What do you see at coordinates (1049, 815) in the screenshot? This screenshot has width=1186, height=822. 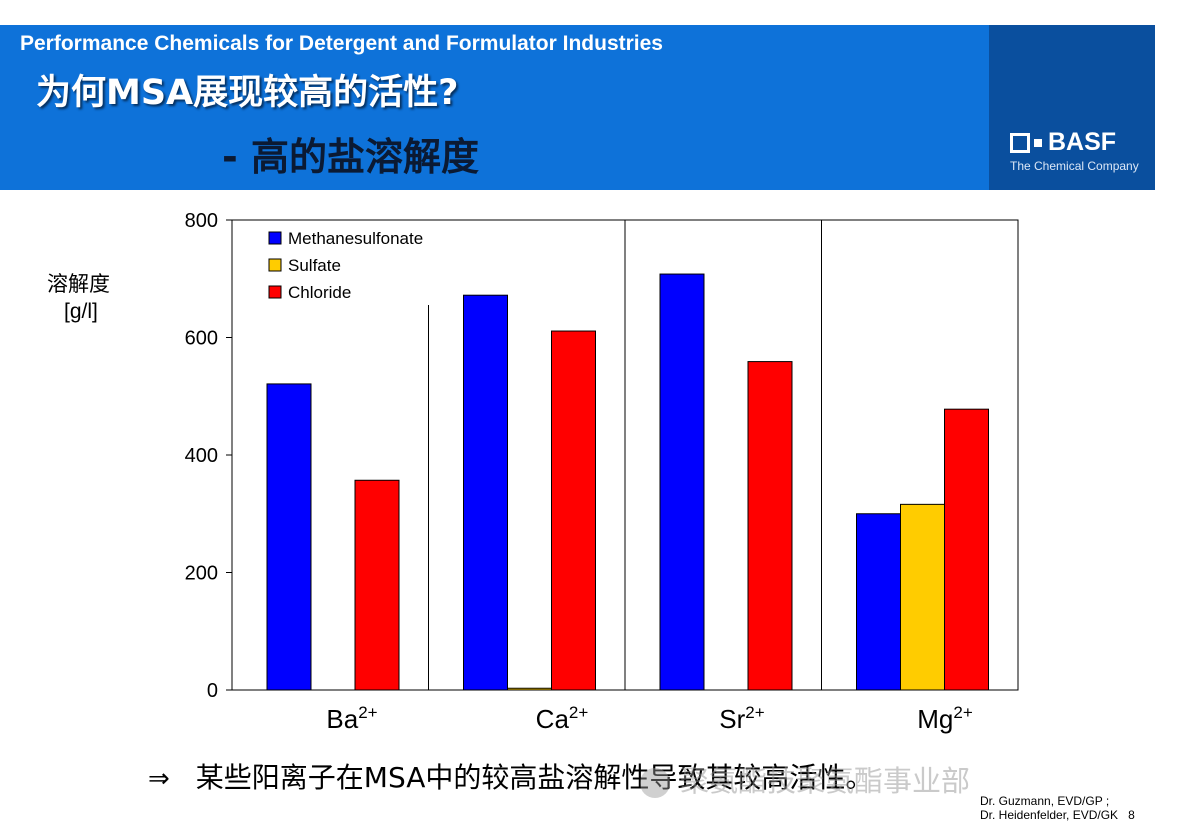 I see `footer-author-2-text: Dr. Heidenfelder, EVD/GK` at bounding box center [1049, 815].